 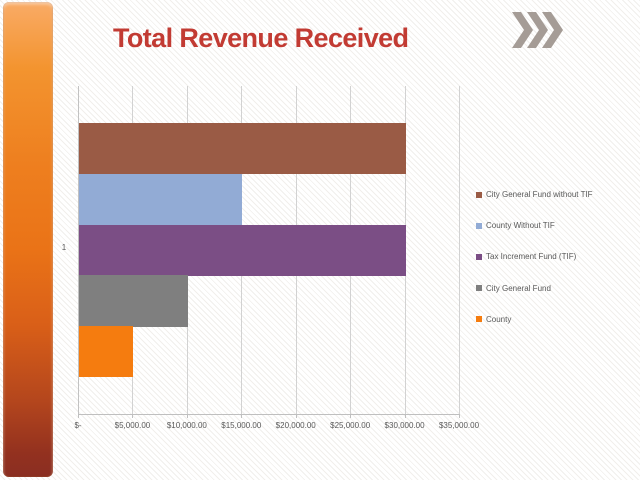 I want to click on legend-item-city-general-fund-without-tif: City General Fund without TIF, so click(x=534, y=194).